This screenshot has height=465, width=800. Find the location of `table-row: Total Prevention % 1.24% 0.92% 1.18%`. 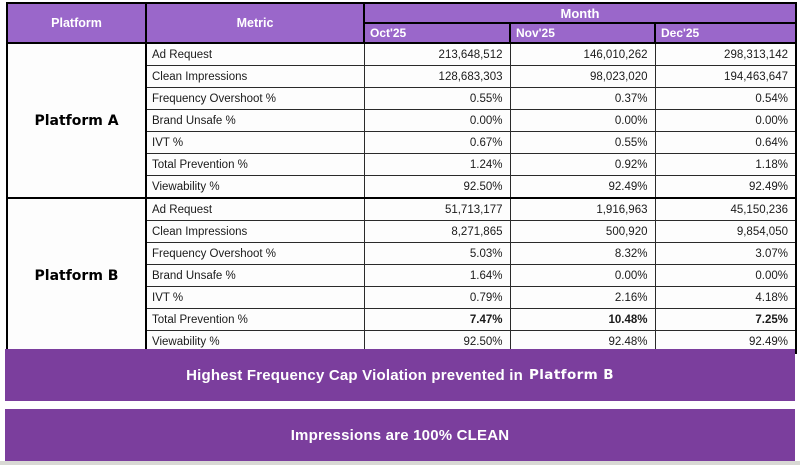

table-row: Total Prevention % 1.24% 0.92% 1.18% is located at coordinates (402, 164).